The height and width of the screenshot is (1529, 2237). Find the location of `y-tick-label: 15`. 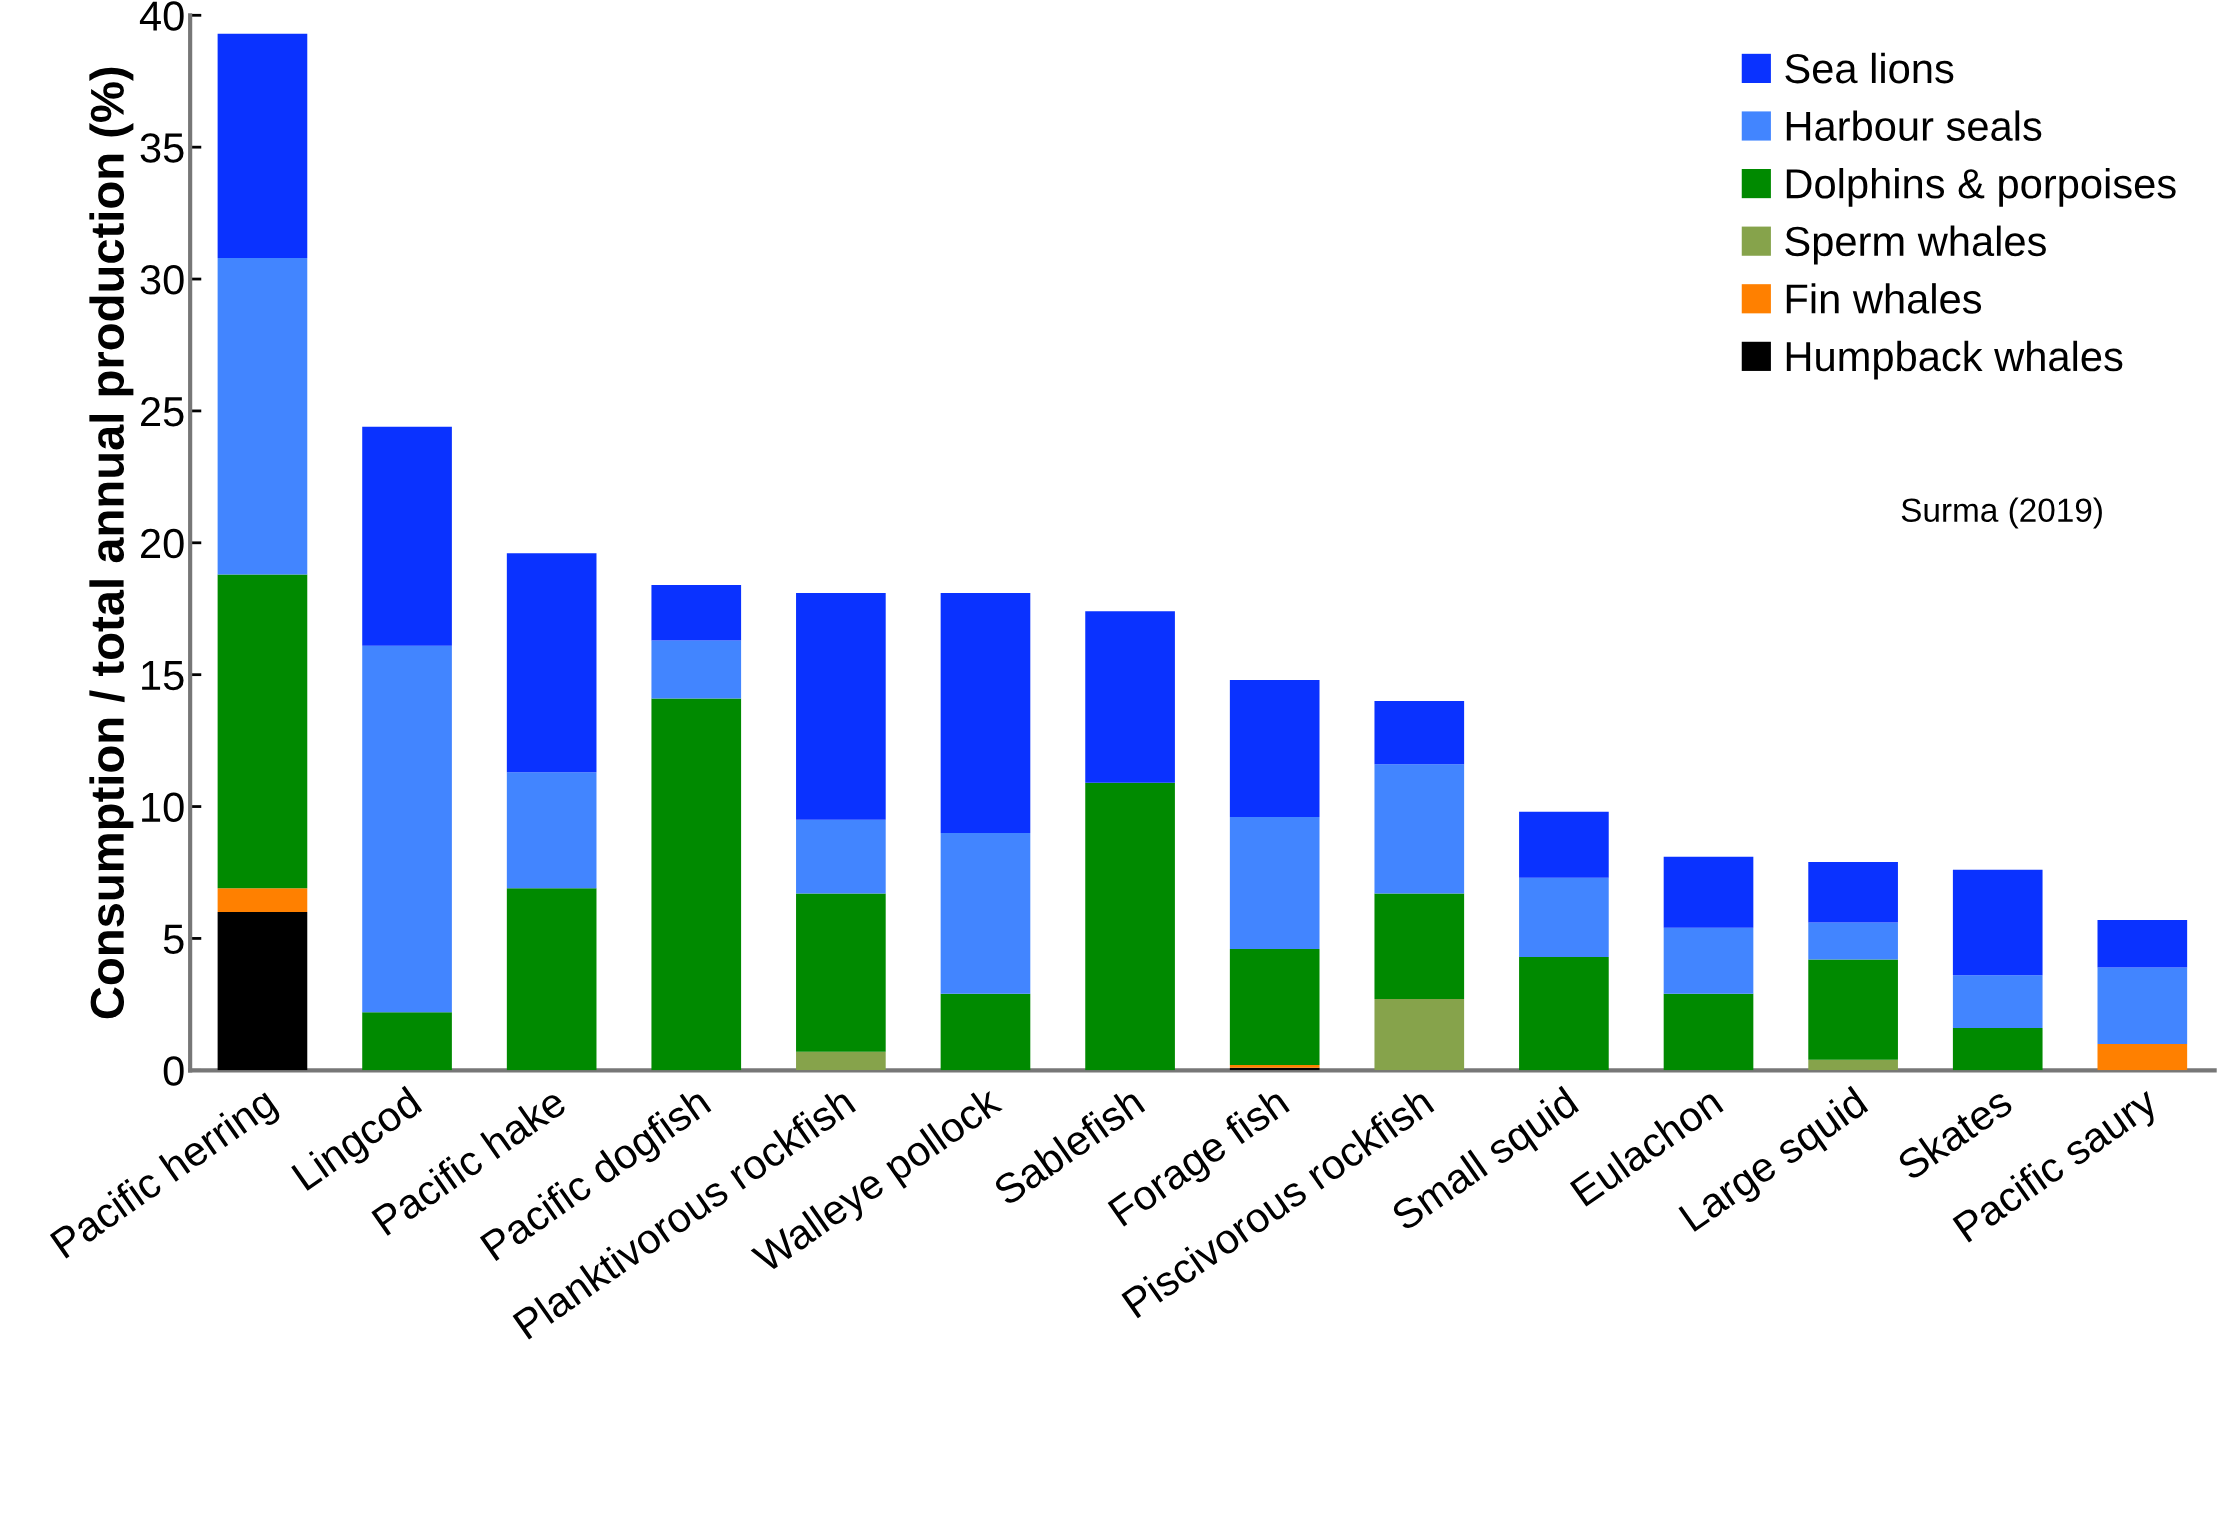

y-tick-label: 15 is located at coordinates (163, 676).